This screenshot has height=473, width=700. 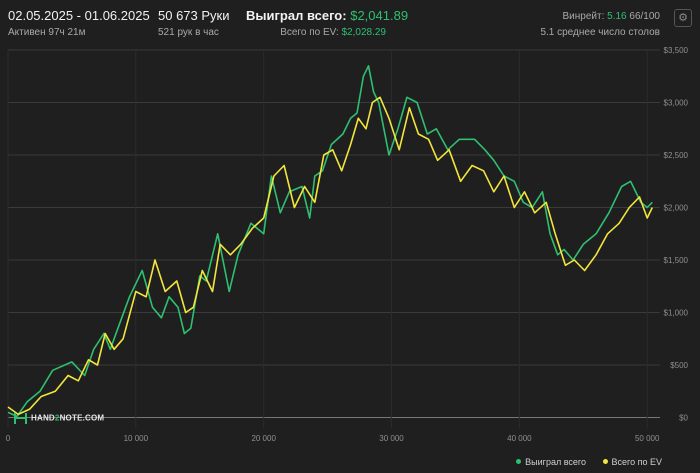 I want to click on hand2note-logo: HAND2NOTE.COM, so click(x=59, y=418).